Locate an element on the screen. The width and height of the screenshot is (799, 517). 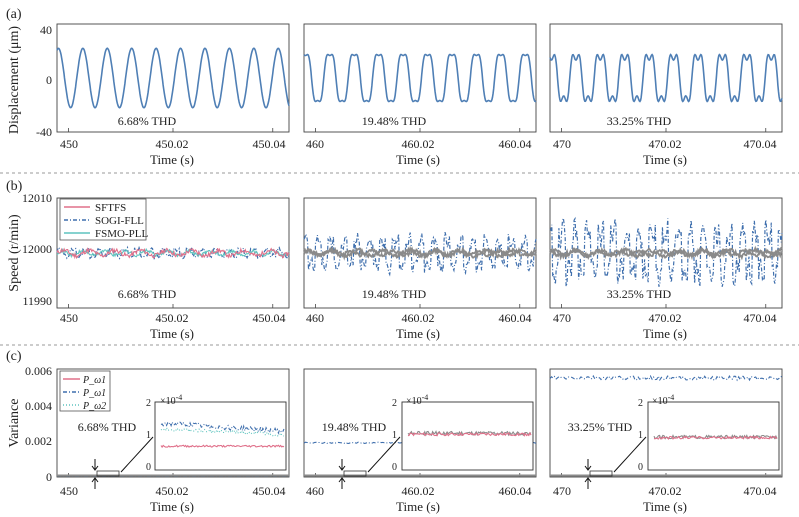
row-b-legend: SFTFS SOGI-FLL FSMO-PLL is located at coordinates (103, 219).